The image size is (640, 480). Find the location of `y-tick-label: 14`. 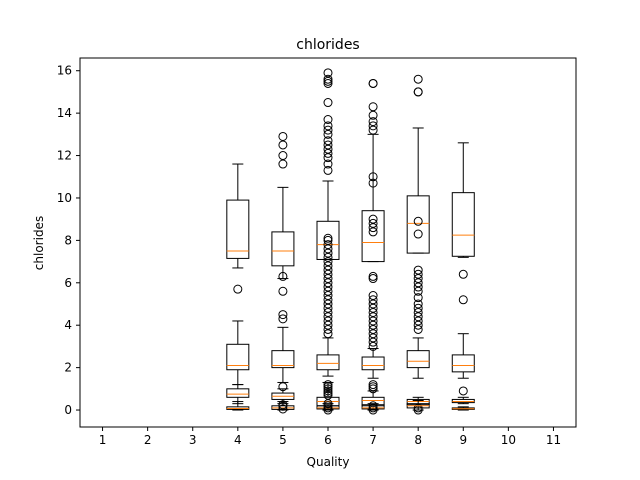

y-tick-label: 14 is located at coordinates (64, 113).